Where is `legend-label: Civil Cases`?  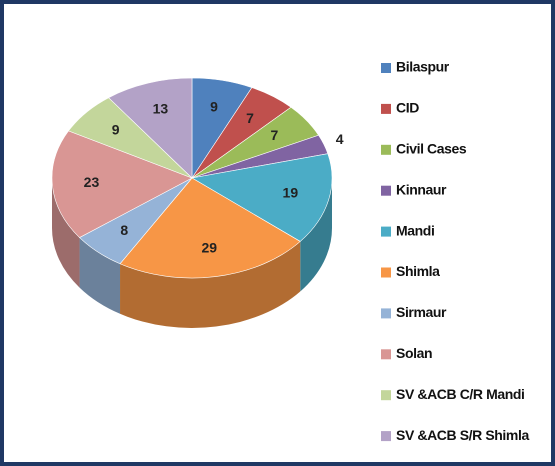
legend-label: Civil Cases is located at coordinates (431, 149).